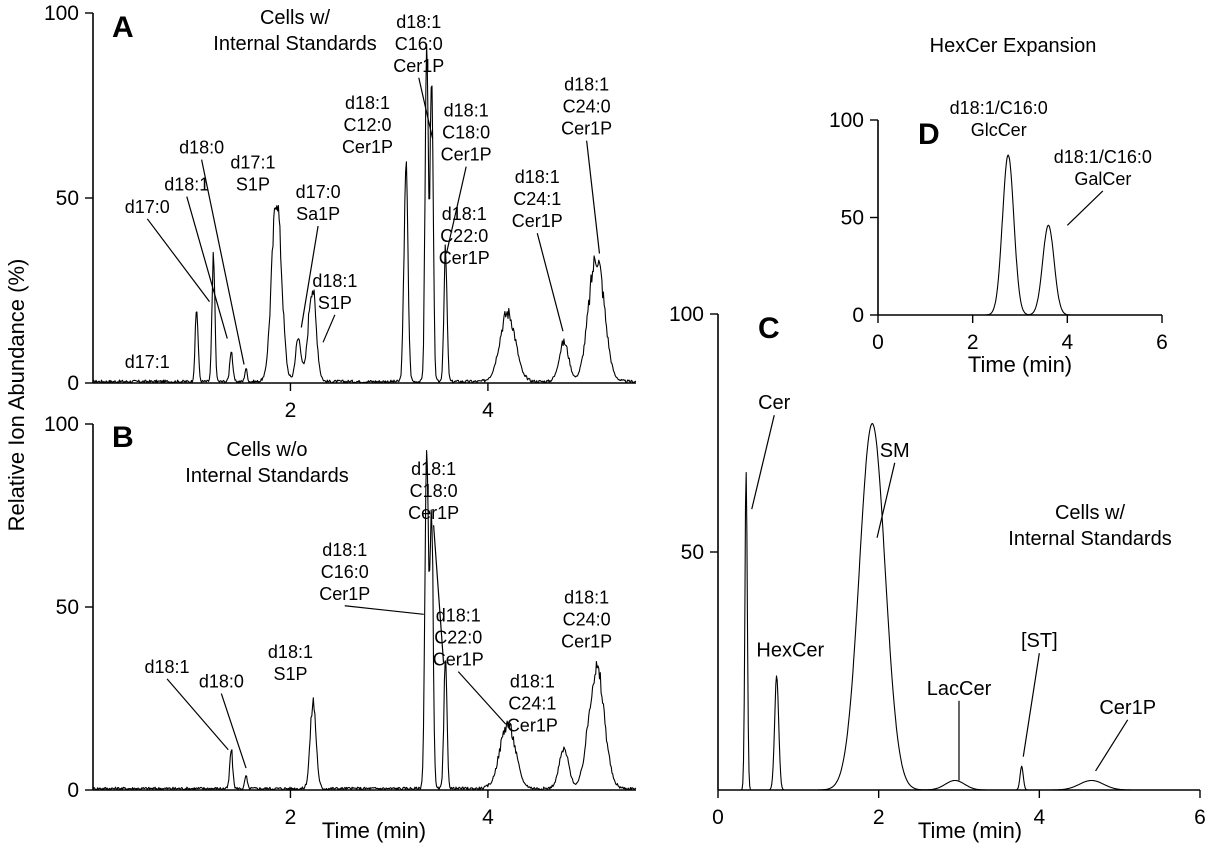  Describe the element at coordinates (1013, 46) in the screenshot. I see `panel-title: HexCer Expansion` at that location.